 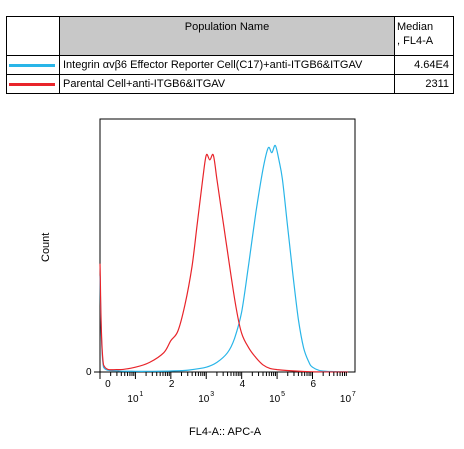 I want to click on legend-header-row: Population Name Median , FL4-A, so click(x=230, y=36).